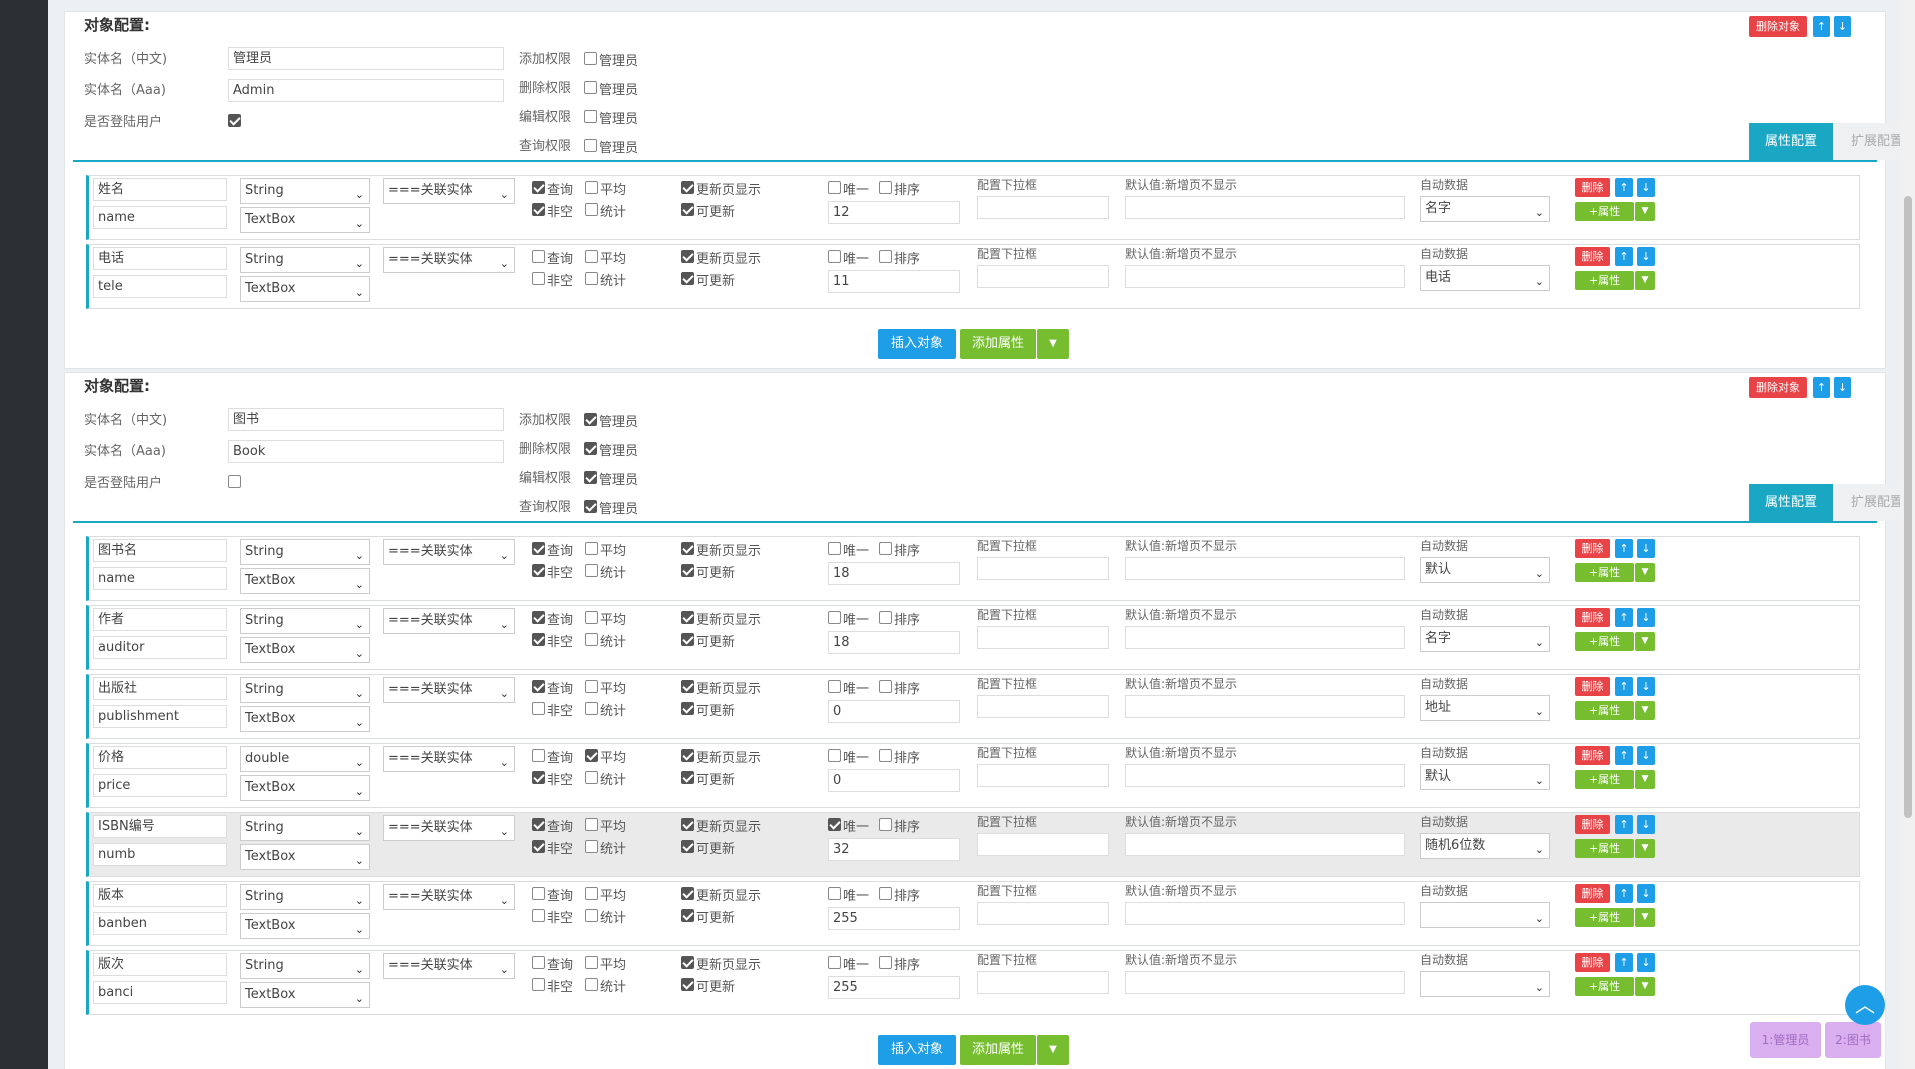 The height and width of the screenshot is (1069, 1915). What do you see at coordinates (1485, 777) in the screenshot?
I see `auto-data-select: 默认 ⌄` at bounding box center [1485, 777].